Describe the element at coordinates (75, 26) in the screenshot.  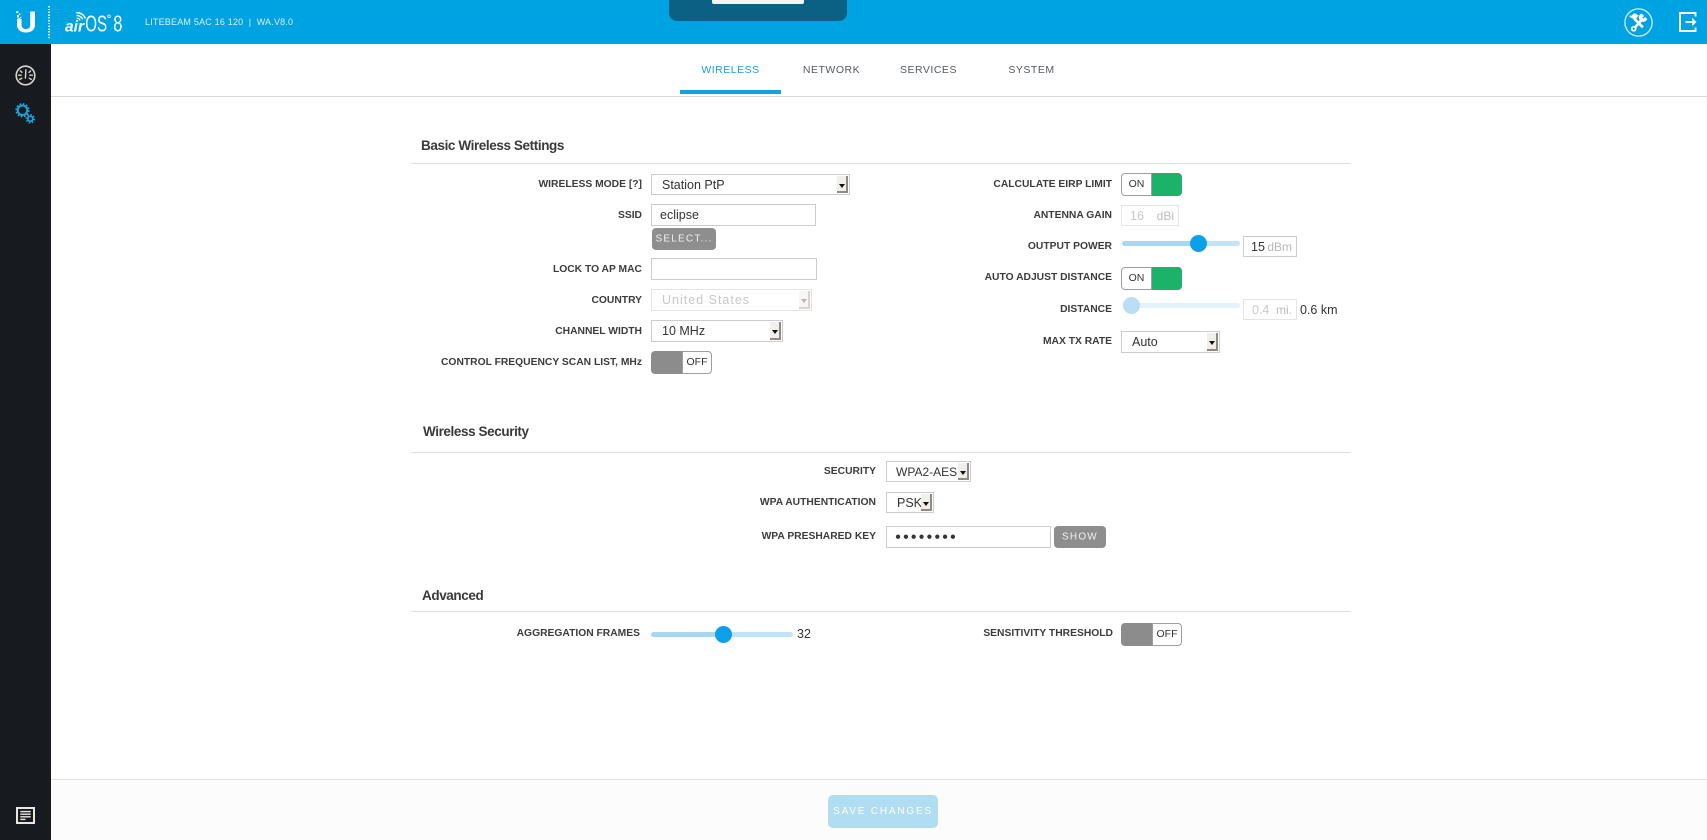
I see `svg-text: air` at that location.